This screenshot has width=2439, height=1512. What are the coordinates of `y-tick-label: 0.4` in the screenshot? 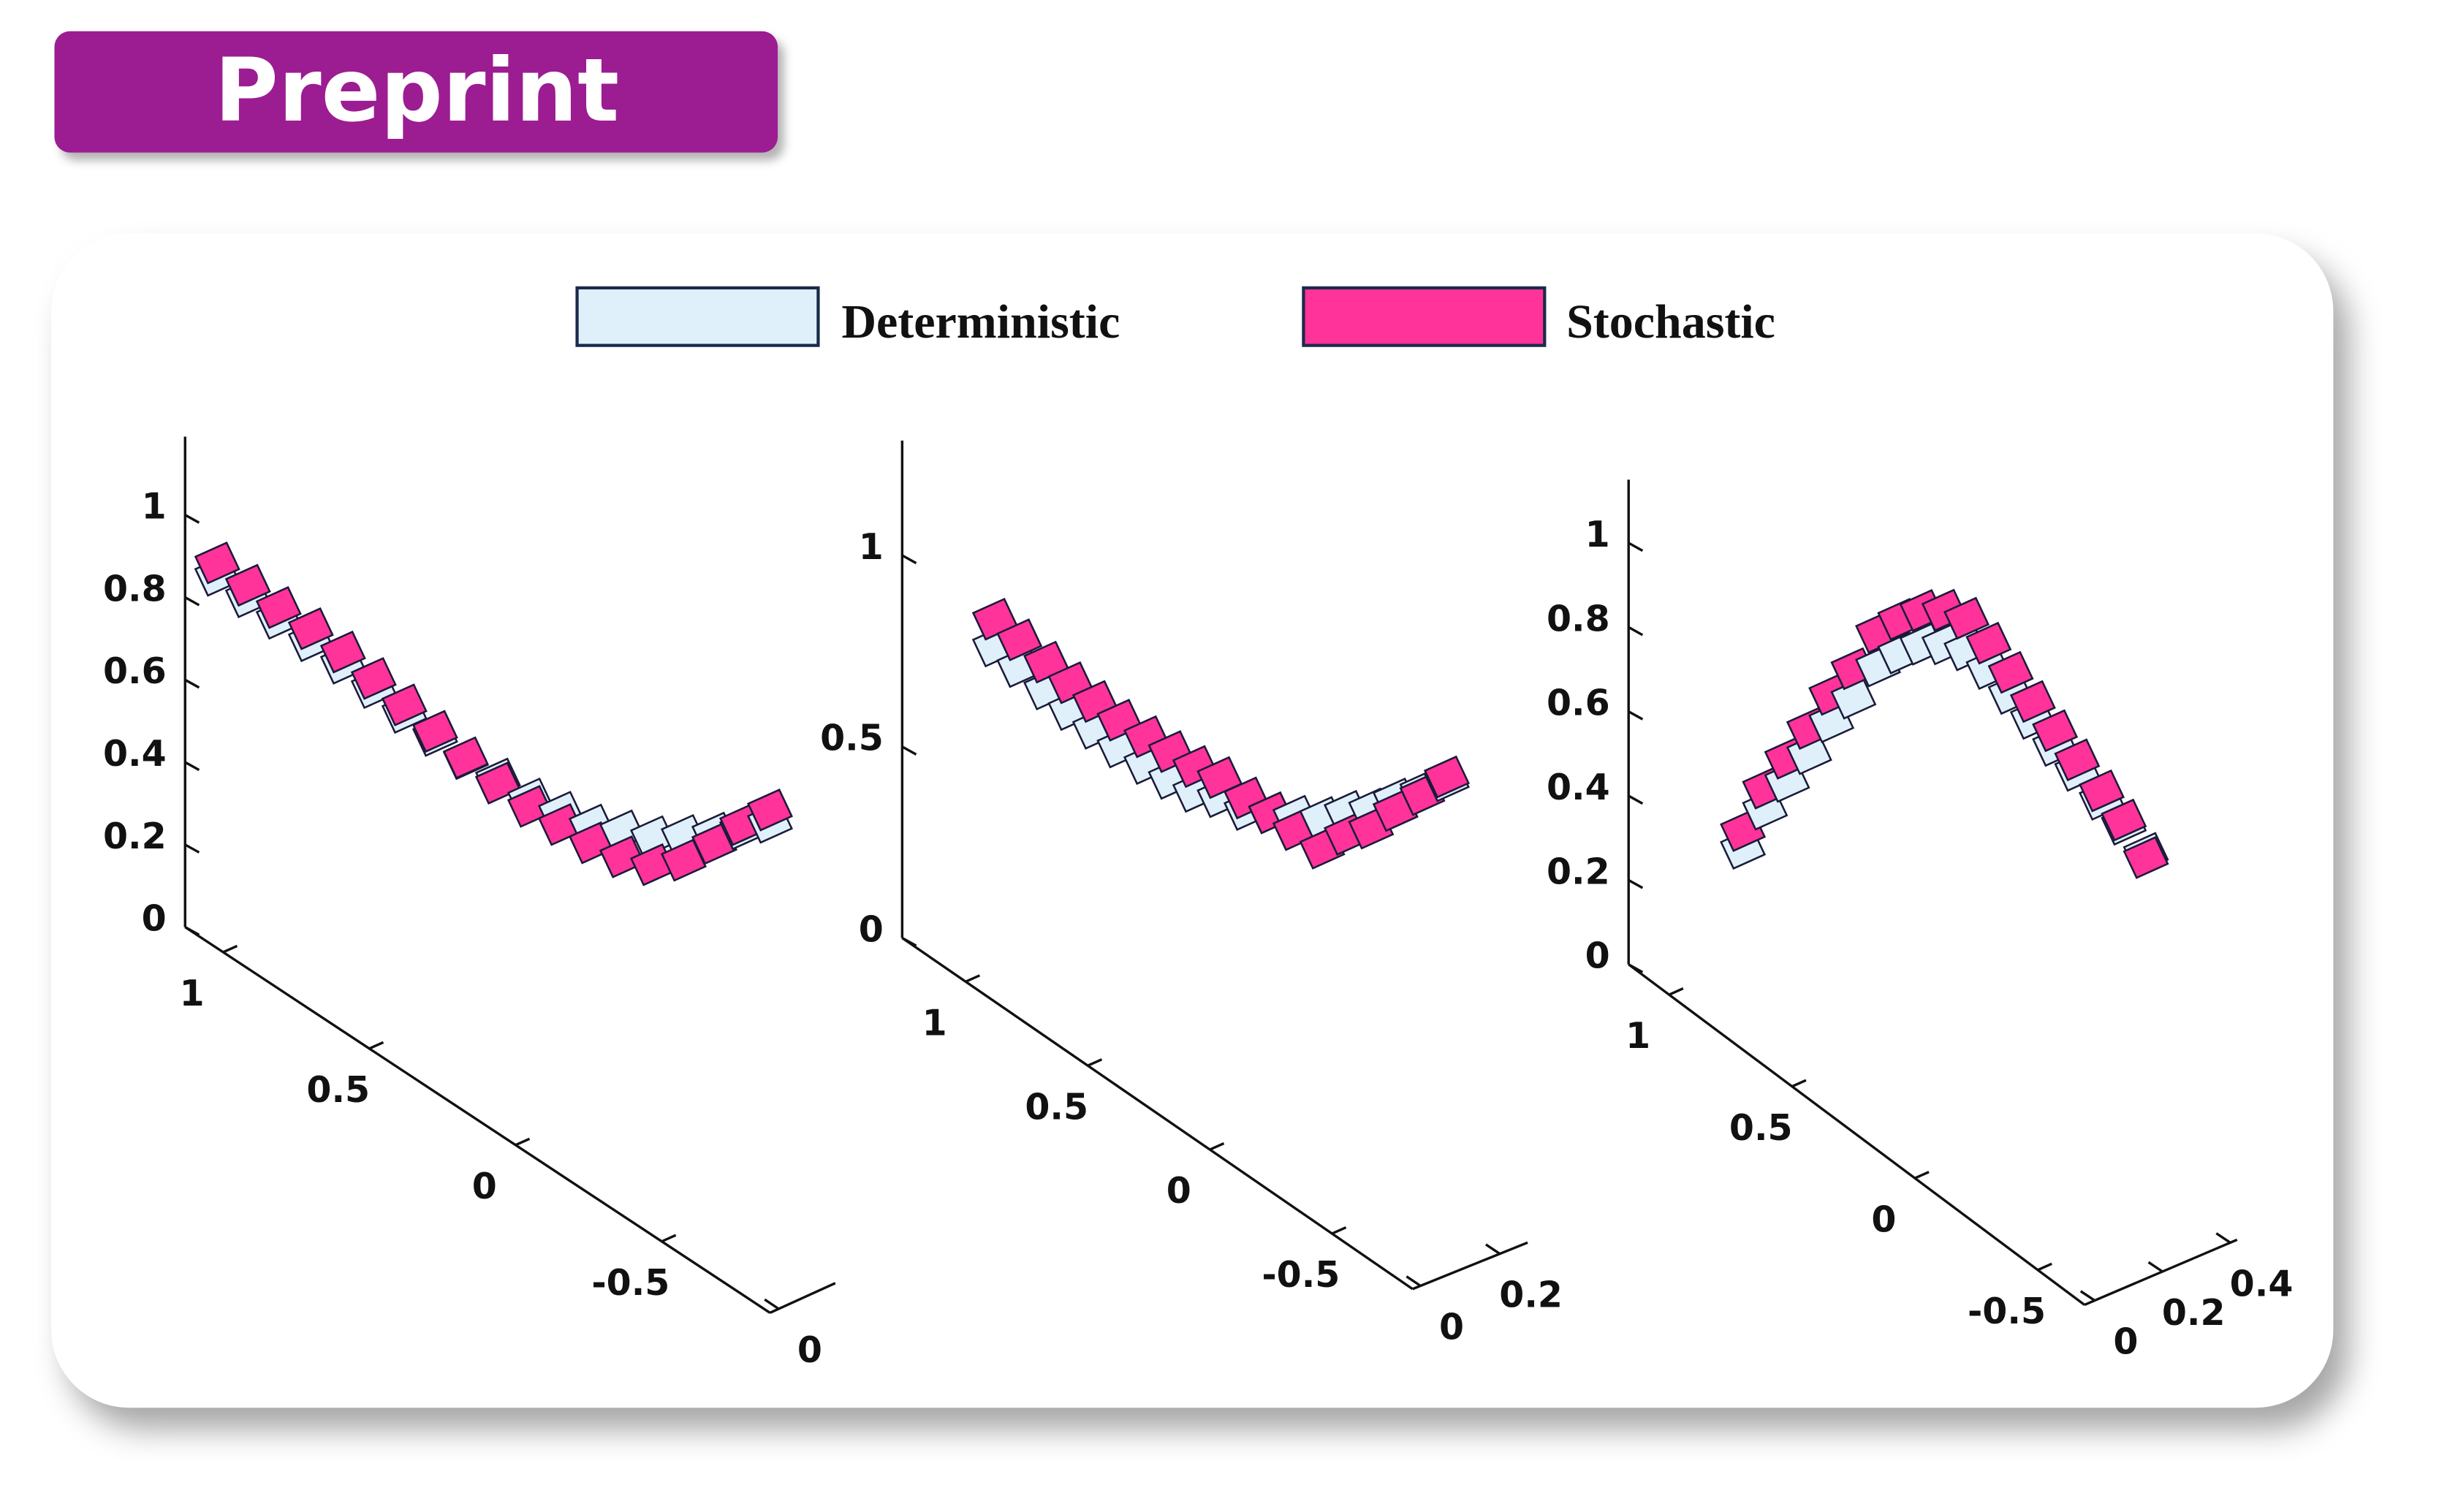 It's located at (2262, 1283).